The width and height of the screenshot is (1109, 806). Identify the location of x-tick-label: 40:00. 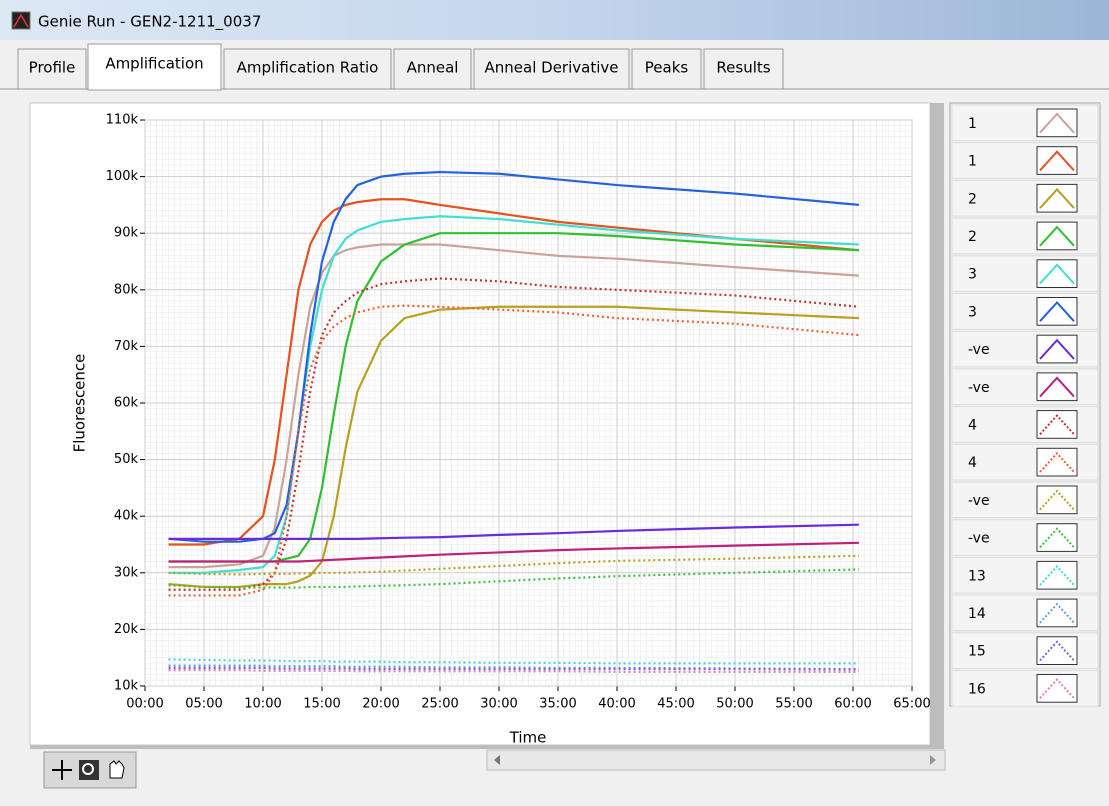
(616, 704).